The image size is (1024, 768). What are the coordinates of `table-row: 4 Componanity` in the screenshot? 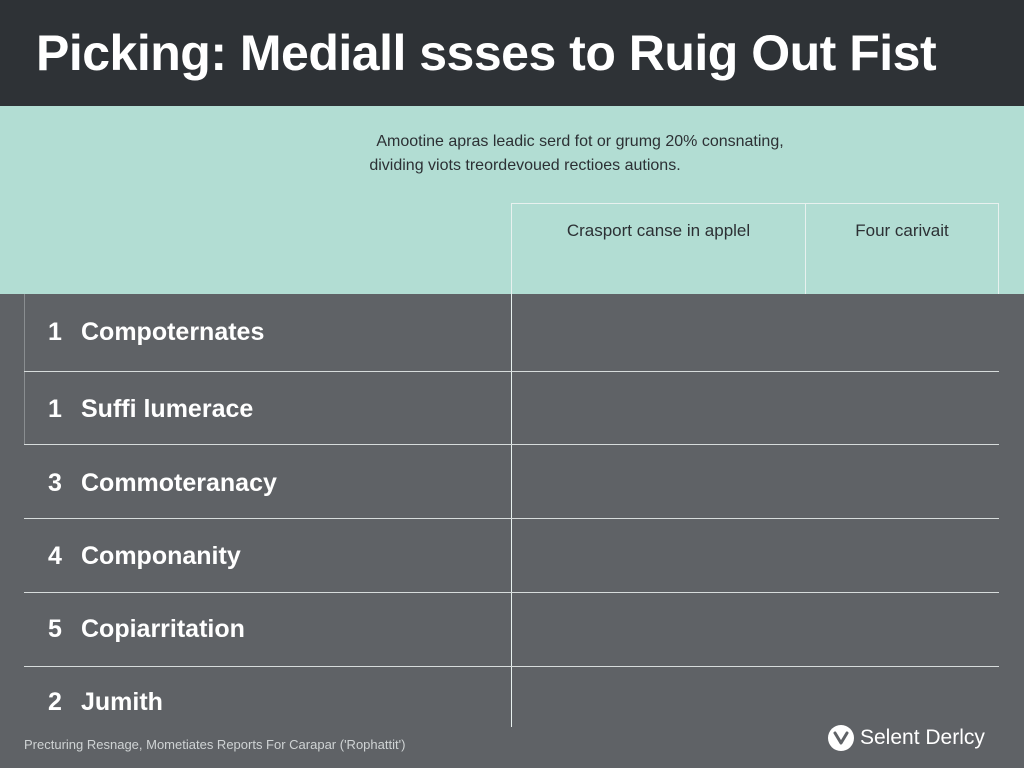 It's located at (144, 556).